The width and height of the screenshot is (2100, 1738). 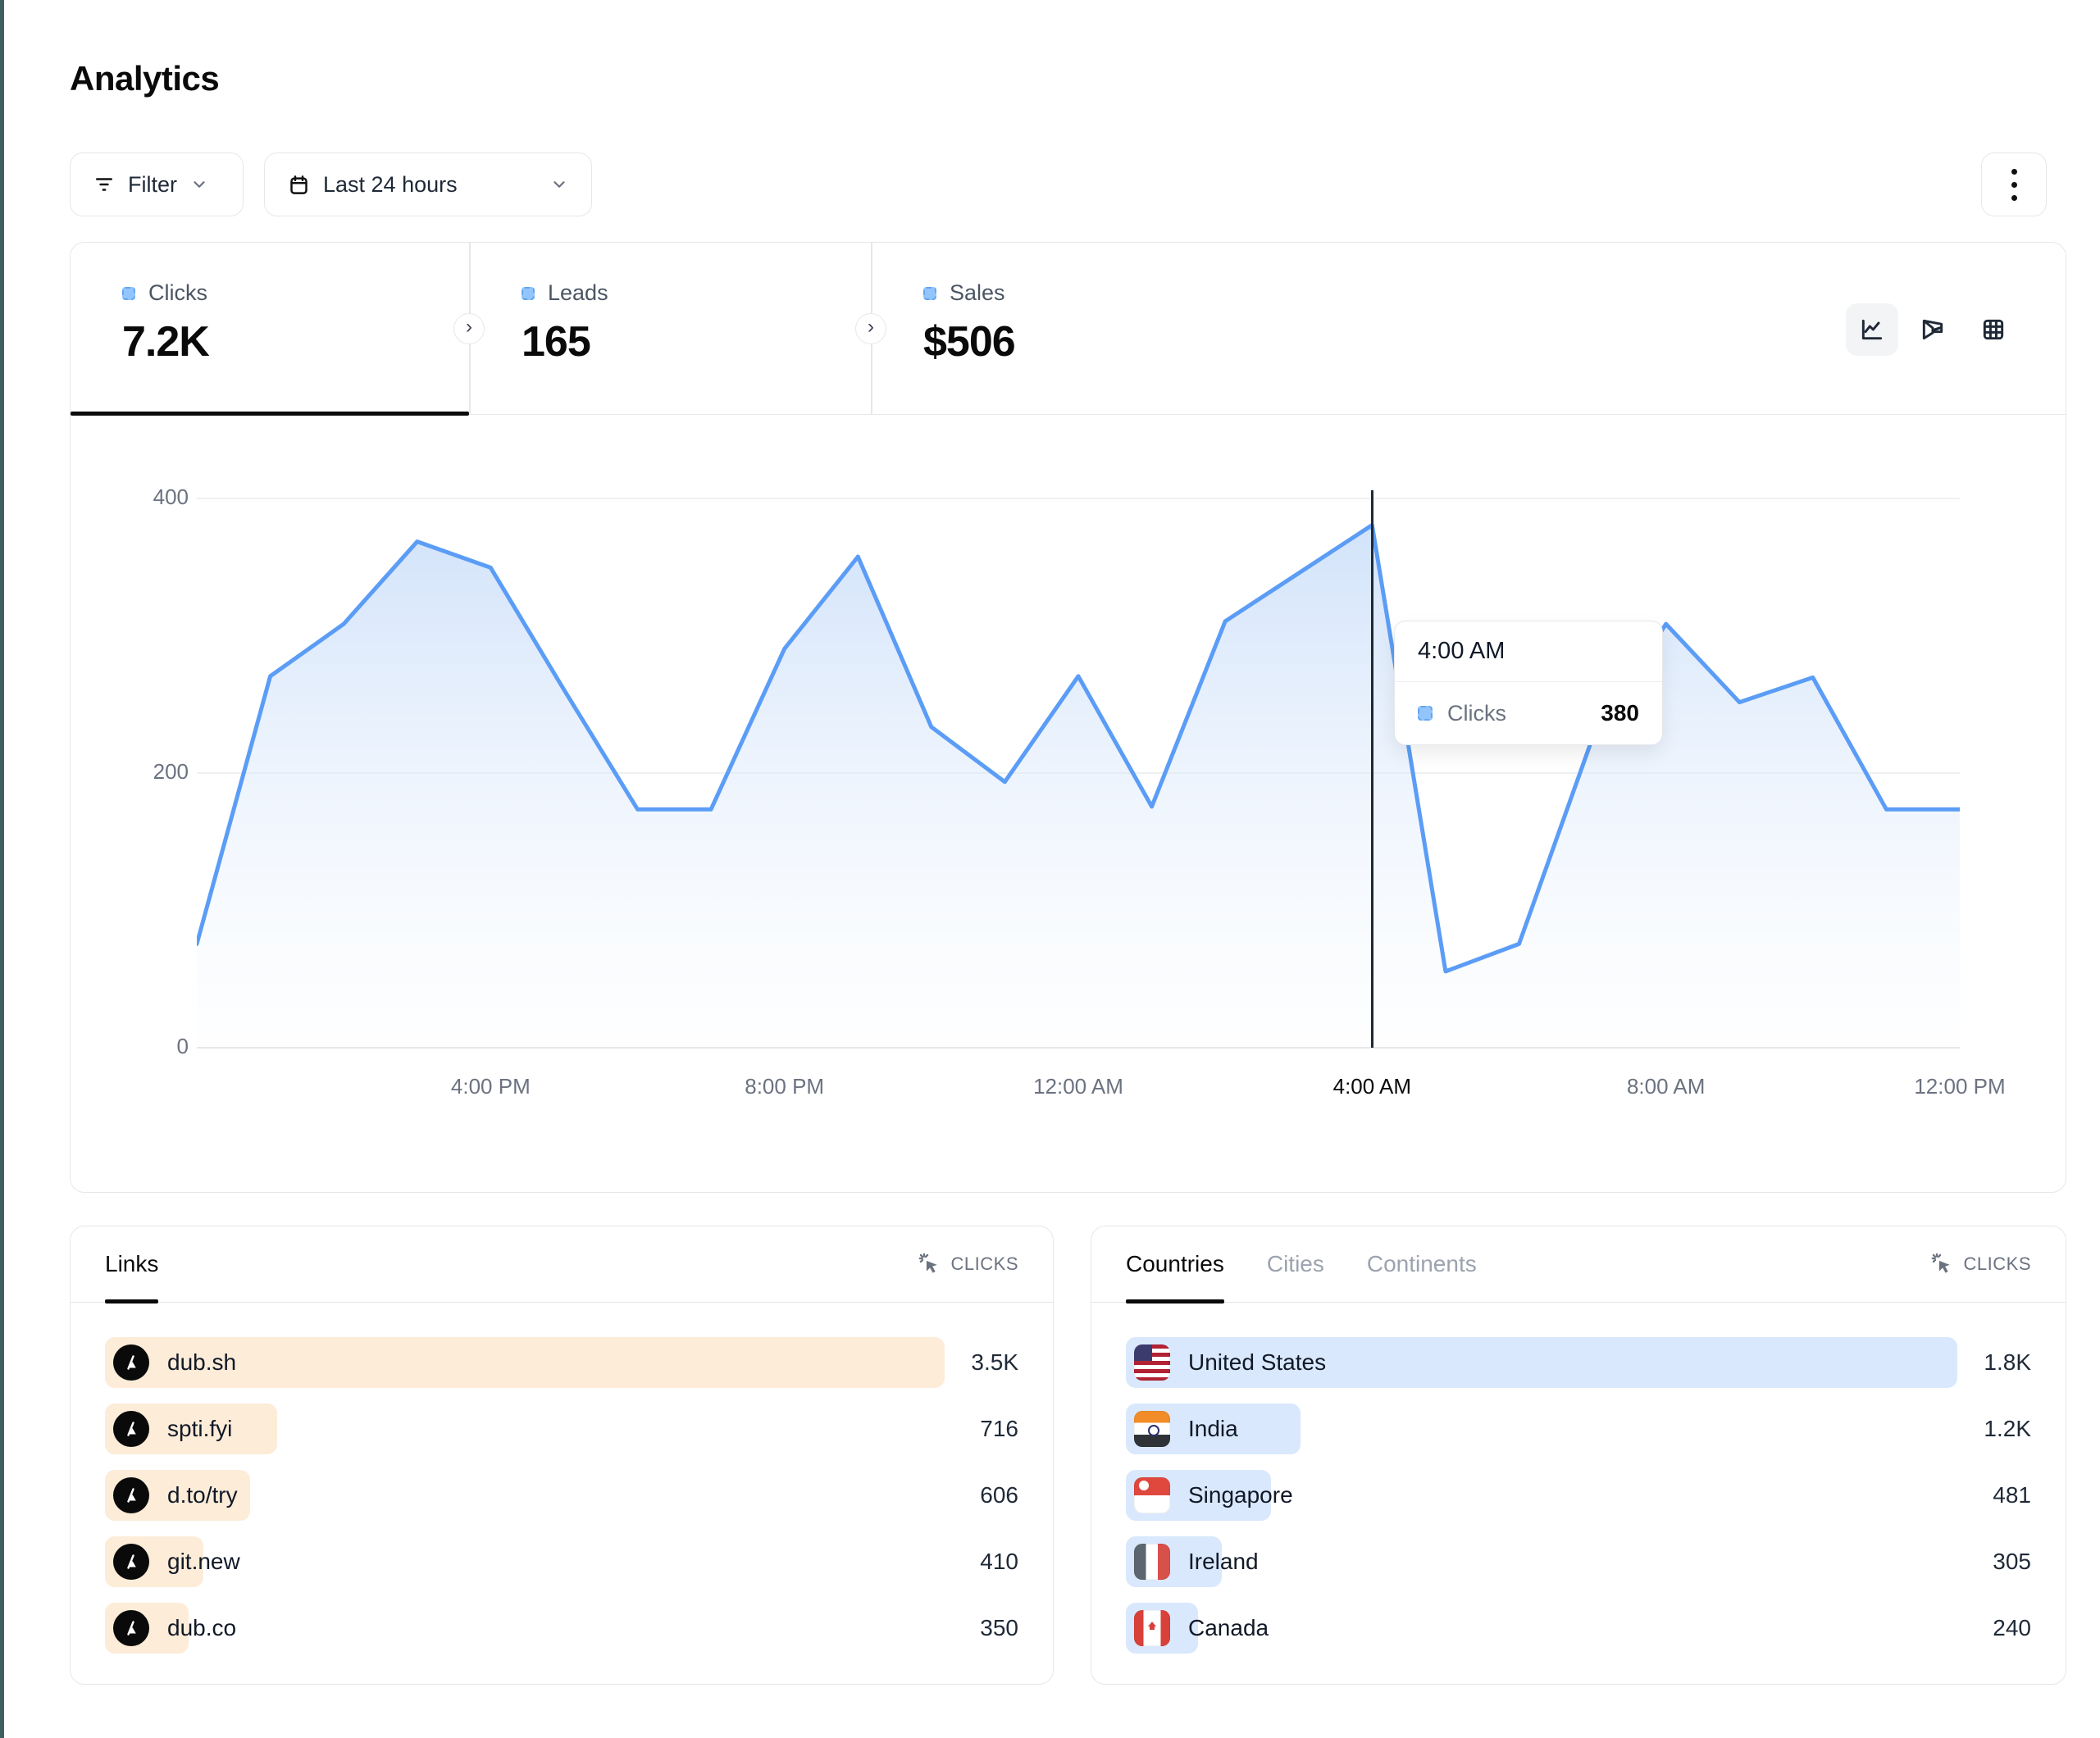 I want to click on country-value: 240, so click(x=2012, y=1627).